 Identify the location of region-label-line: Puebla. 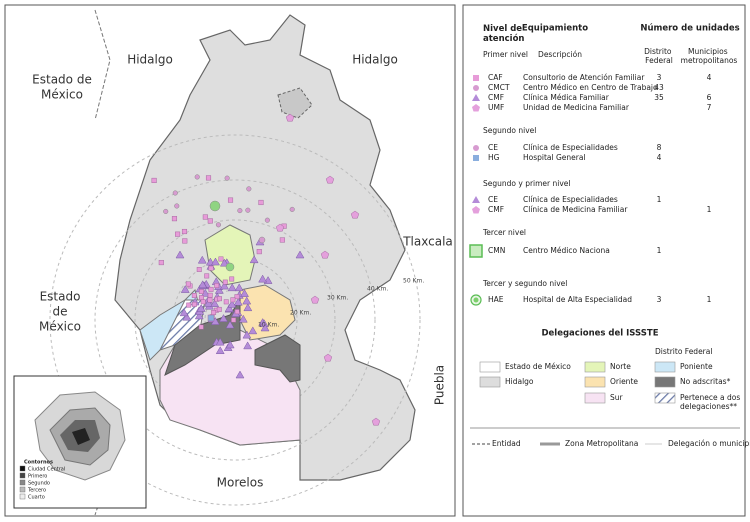
(440, 385).